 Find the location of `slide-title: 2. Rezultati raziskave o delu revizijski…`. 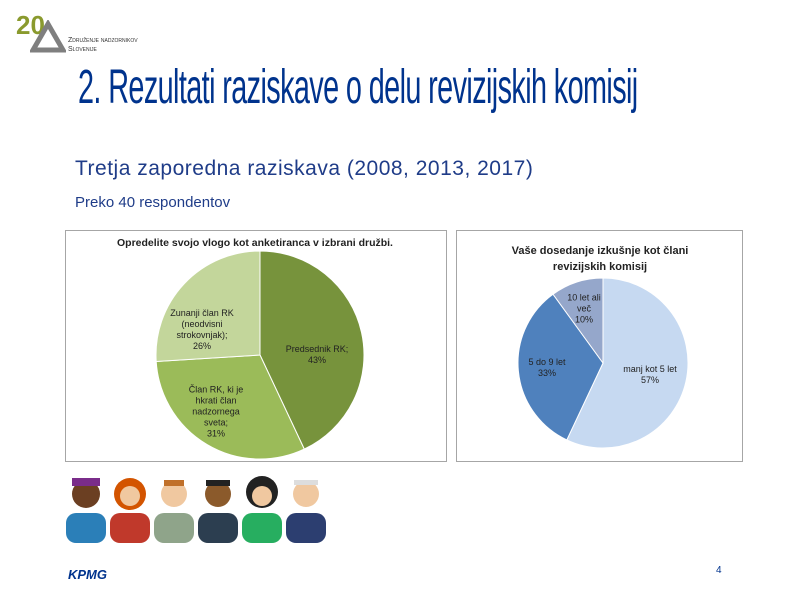

slide-title: 2. Rezultati raziskave o delu revizijski… is located at coordinates (358, 87).